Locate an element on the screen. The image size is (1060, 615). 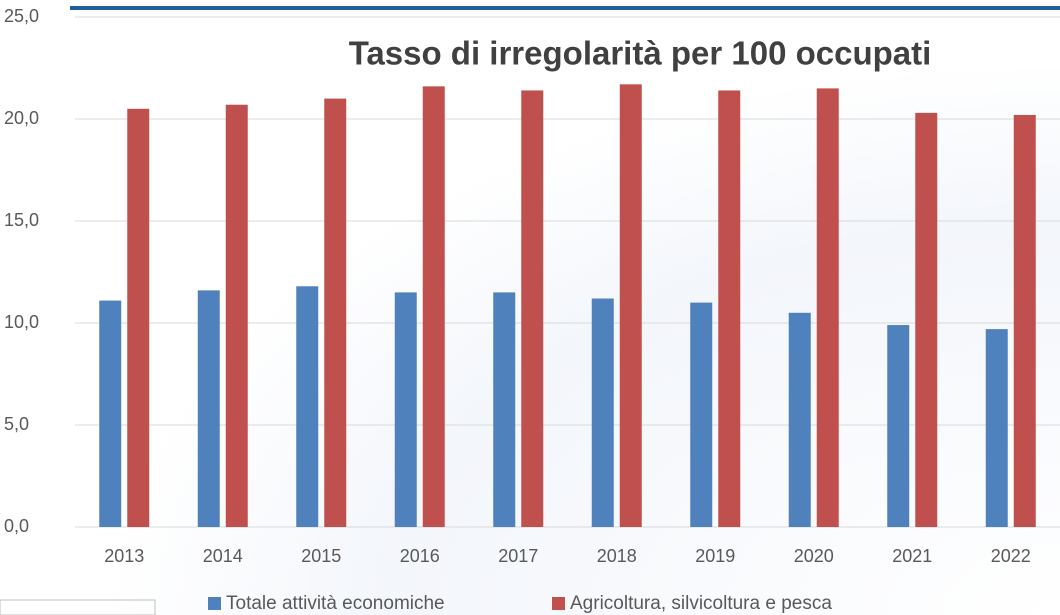
y-tick-label: 0,0 is located at coordinates (16, 526).